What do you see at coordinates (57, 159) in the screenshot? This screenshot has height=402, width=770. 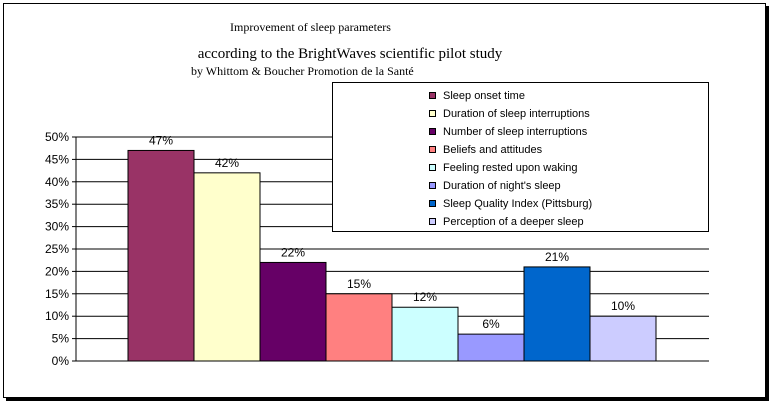 I see `y-tick-label: 45%` at bounding box center [57, 159].